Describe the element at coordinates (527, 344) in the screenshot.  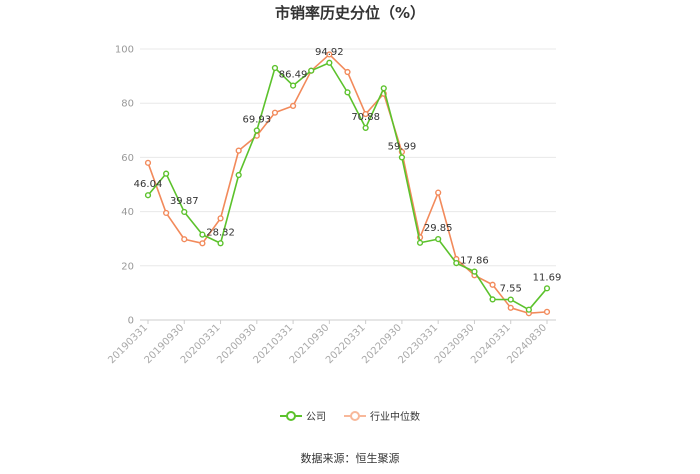
I see `x-tick-label: 20240830` at that location.